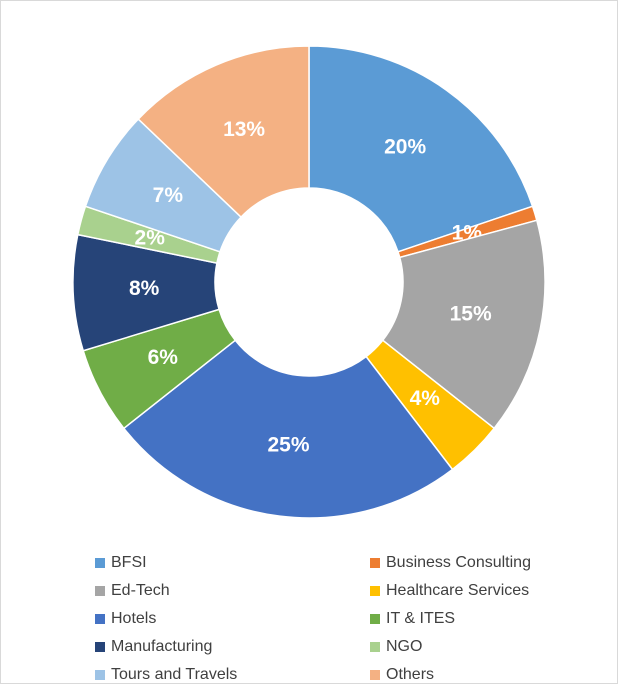 This screenshot has width=618, height=689. Describe the element at coordinates (410, 674) in the screenshot. I see `legend-label: Others` at that location.